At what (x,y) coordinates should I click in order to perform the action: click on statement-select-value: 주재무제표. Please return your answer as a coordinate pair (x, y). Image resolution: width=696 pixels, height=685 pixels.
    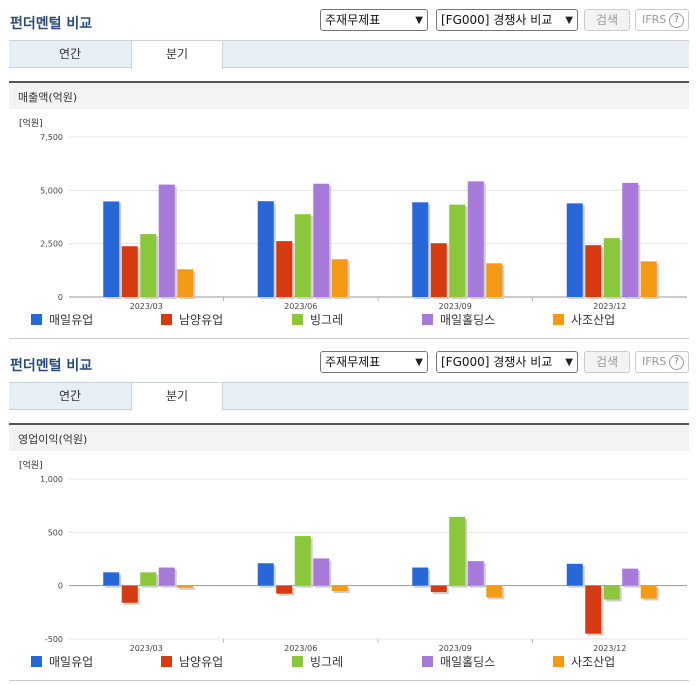
    Looking at the image, I should click on (353, 20).